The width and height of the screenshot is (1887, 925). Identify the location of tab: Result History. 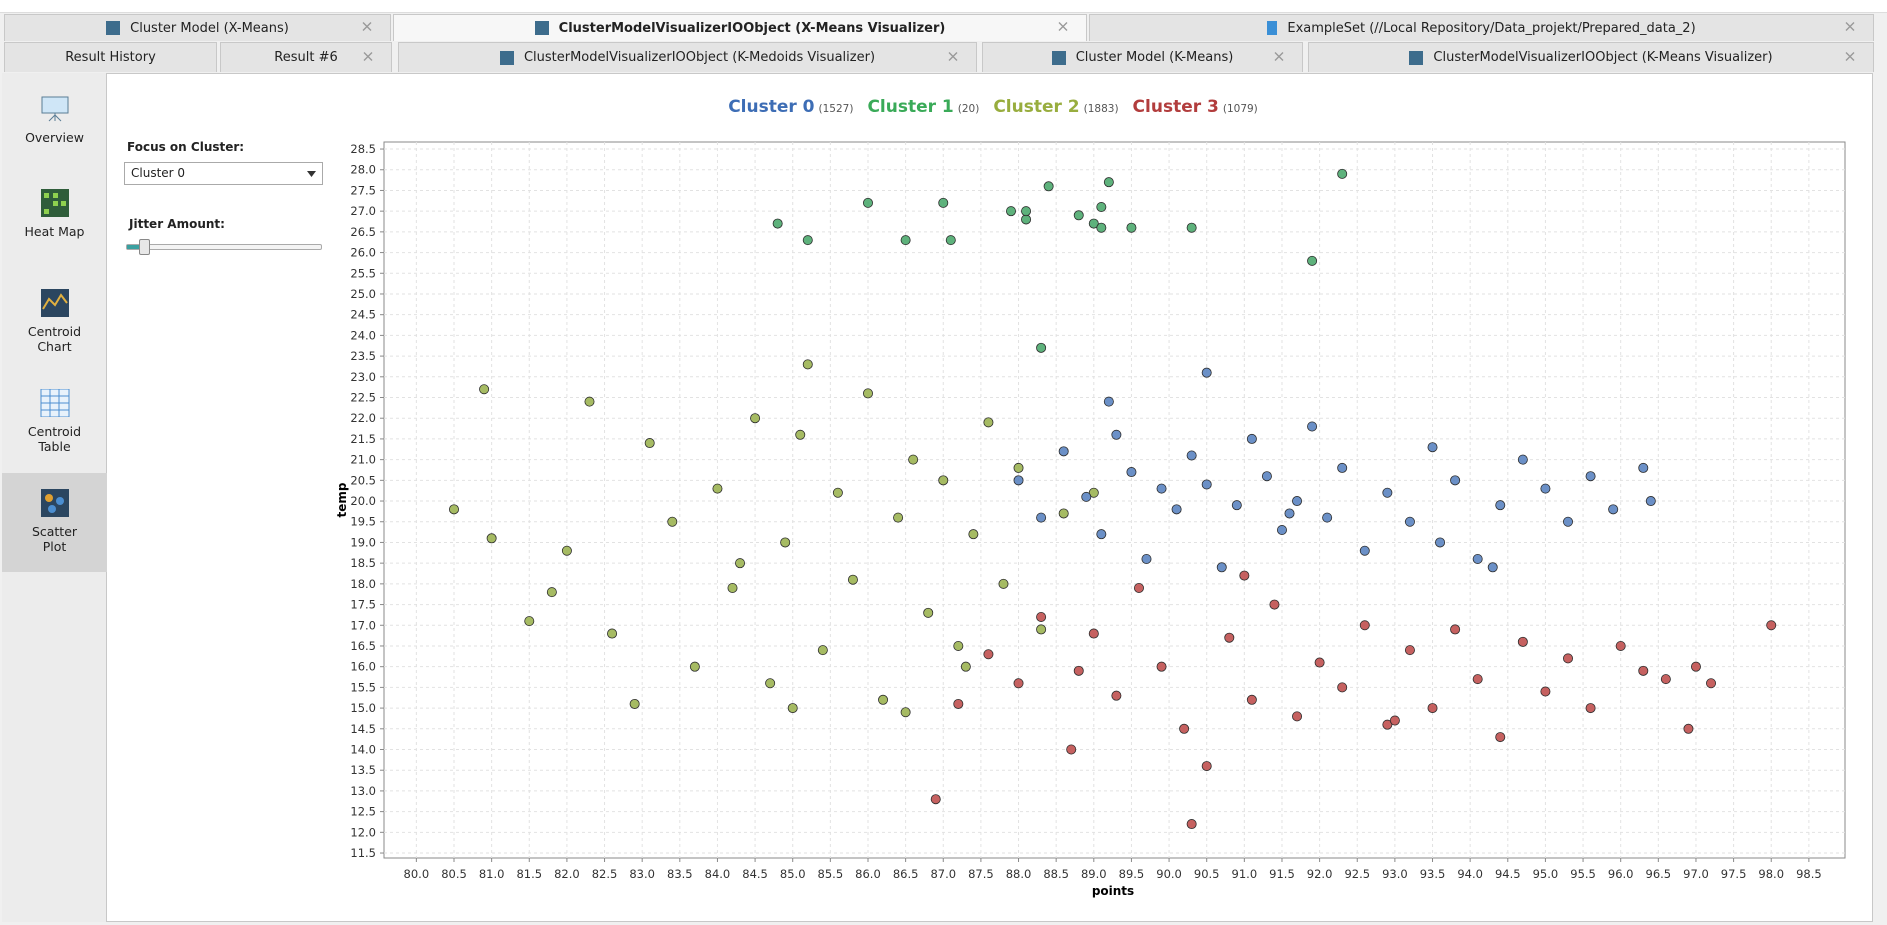
(110, 57).